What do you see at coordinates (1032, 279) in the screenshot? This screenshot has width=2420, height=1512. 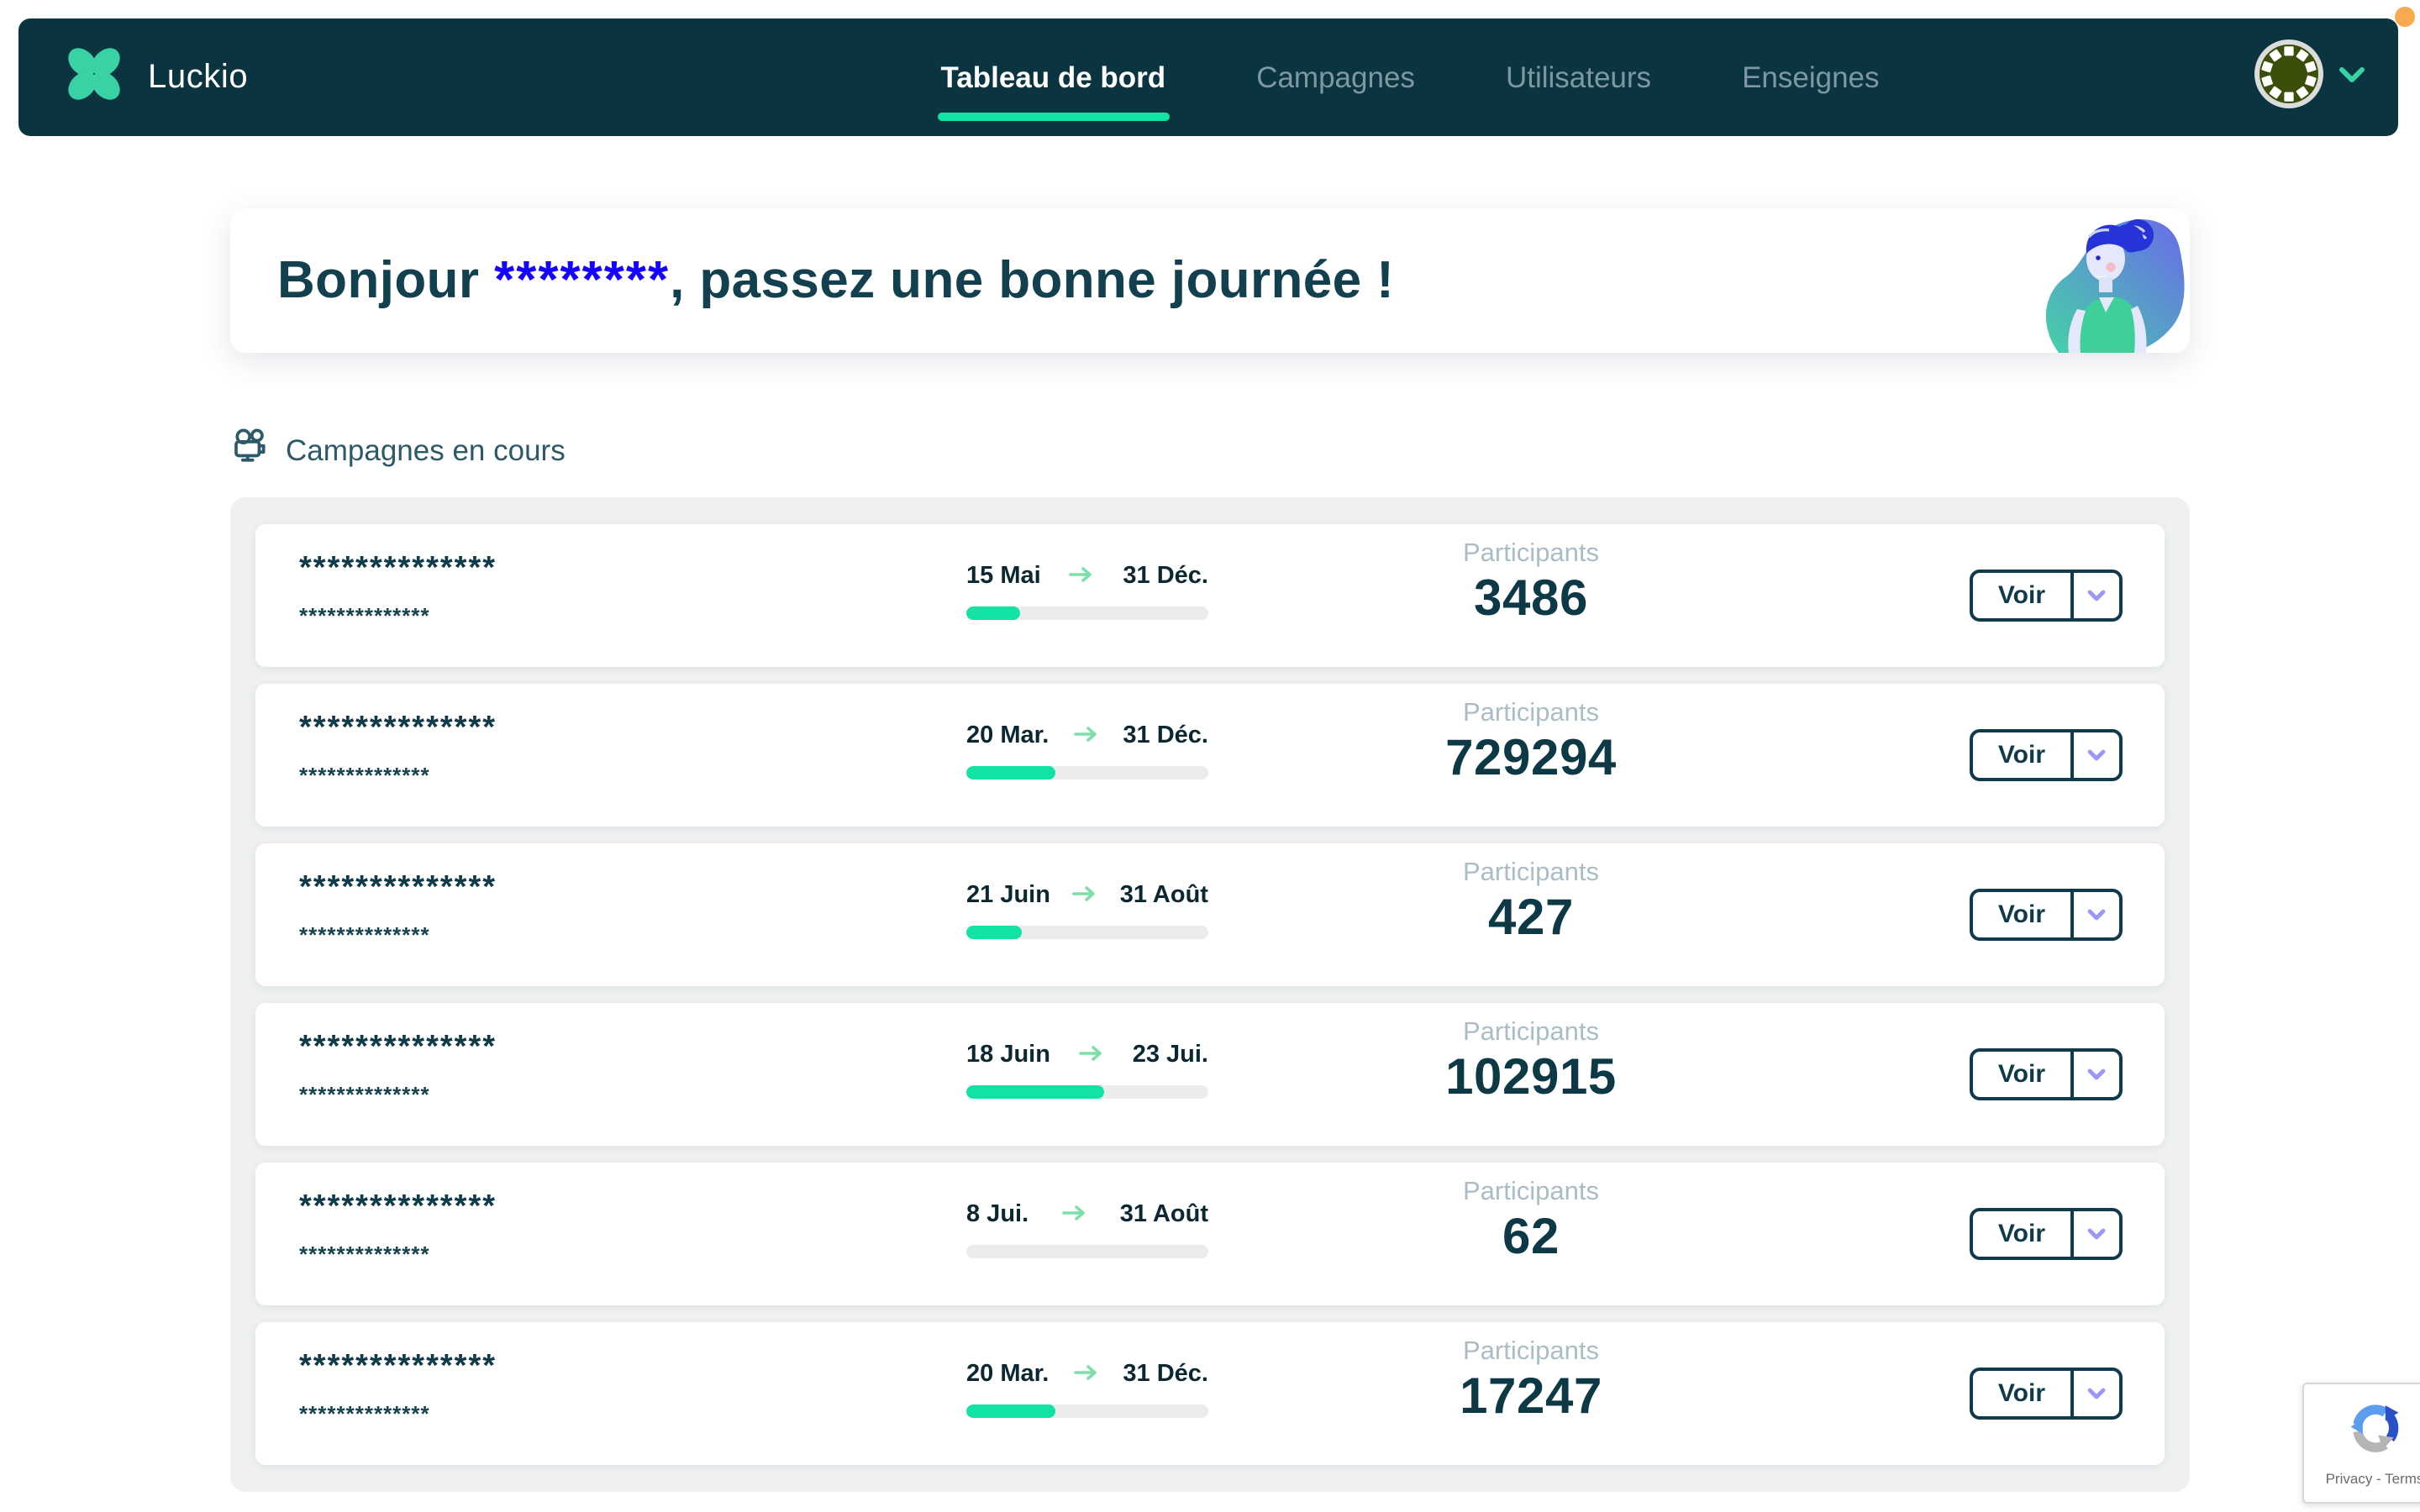 I see `greeting-suffix: , passez une bonne journée !` at bounding box center [1032, 279].